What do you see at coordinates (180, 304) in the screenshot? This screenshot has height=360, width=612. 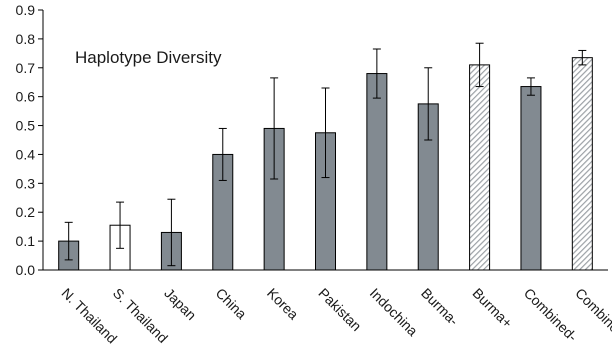 I see `category-label: Japan` at bounding box center [180, 304].